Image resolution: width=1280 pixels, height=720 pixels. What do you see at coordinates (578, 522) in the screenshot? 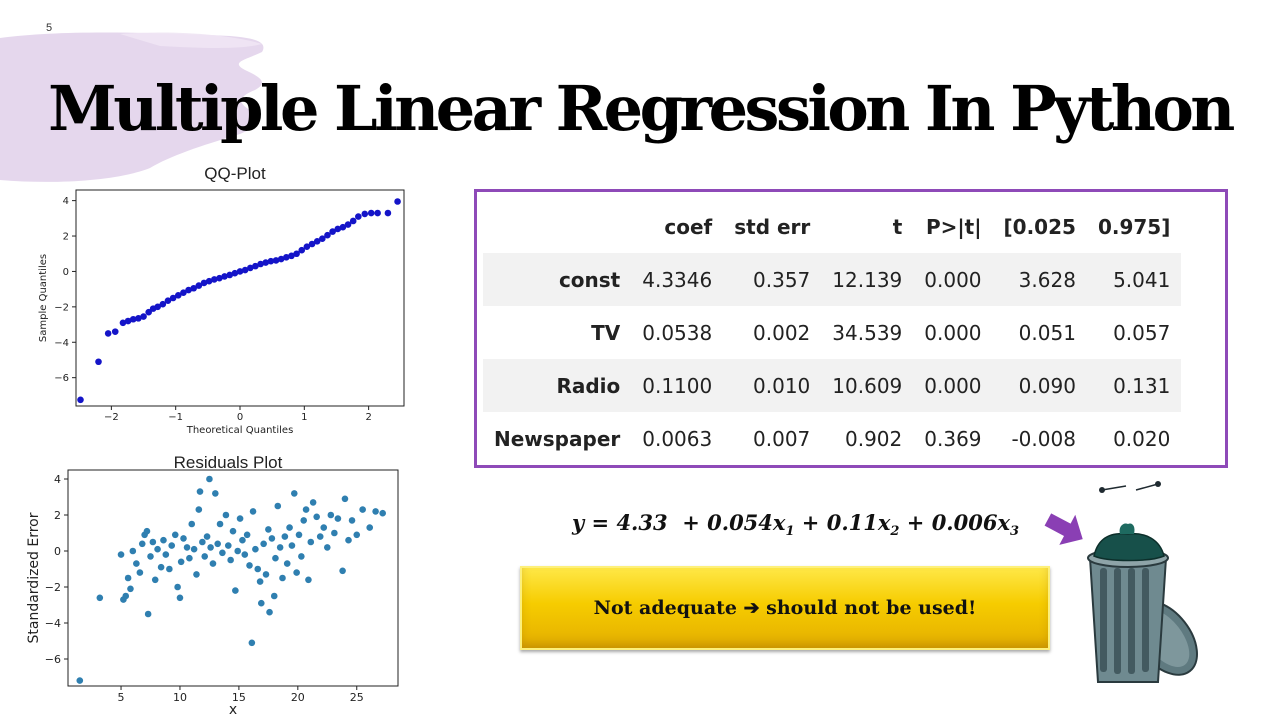
I see `equation-lhs: y` at bounding box center [578, 522].